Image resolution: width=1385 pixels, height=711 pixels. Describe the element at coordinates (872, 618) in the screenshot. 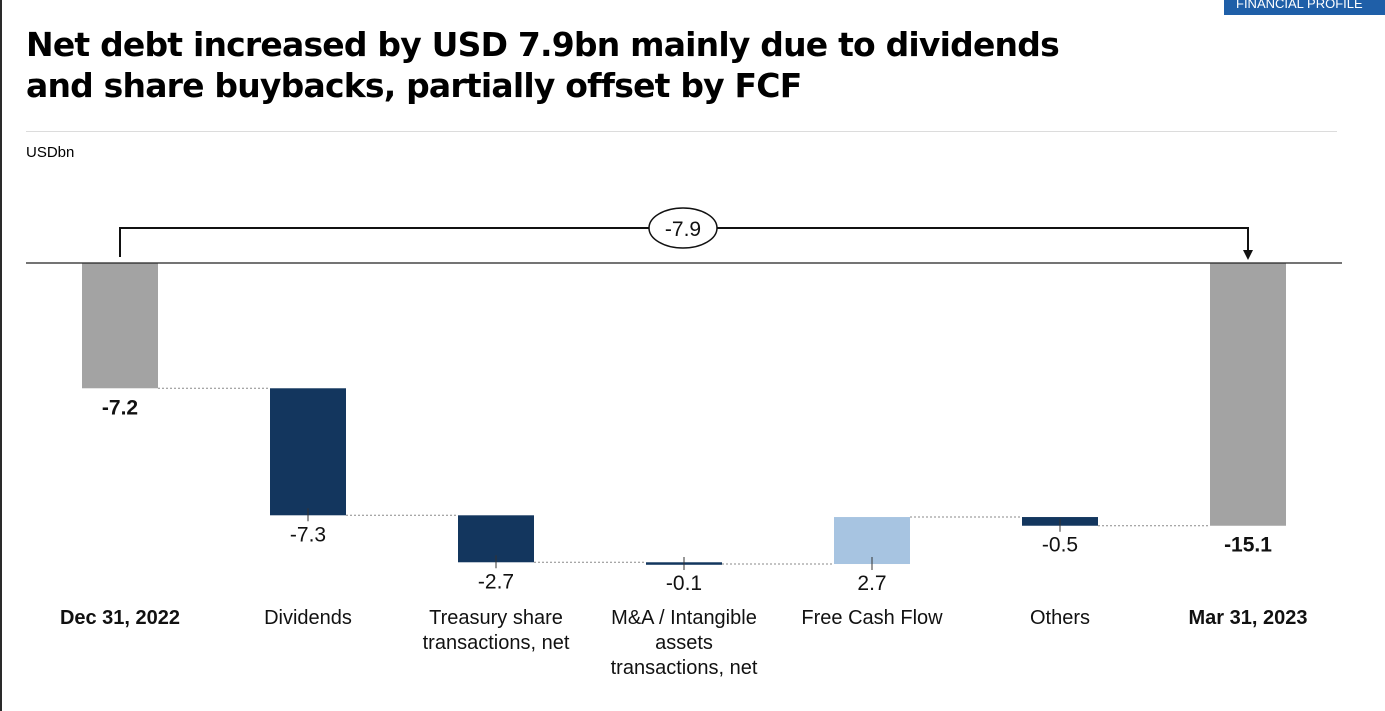

I see `category-label: Free Cash Flow` at that location.